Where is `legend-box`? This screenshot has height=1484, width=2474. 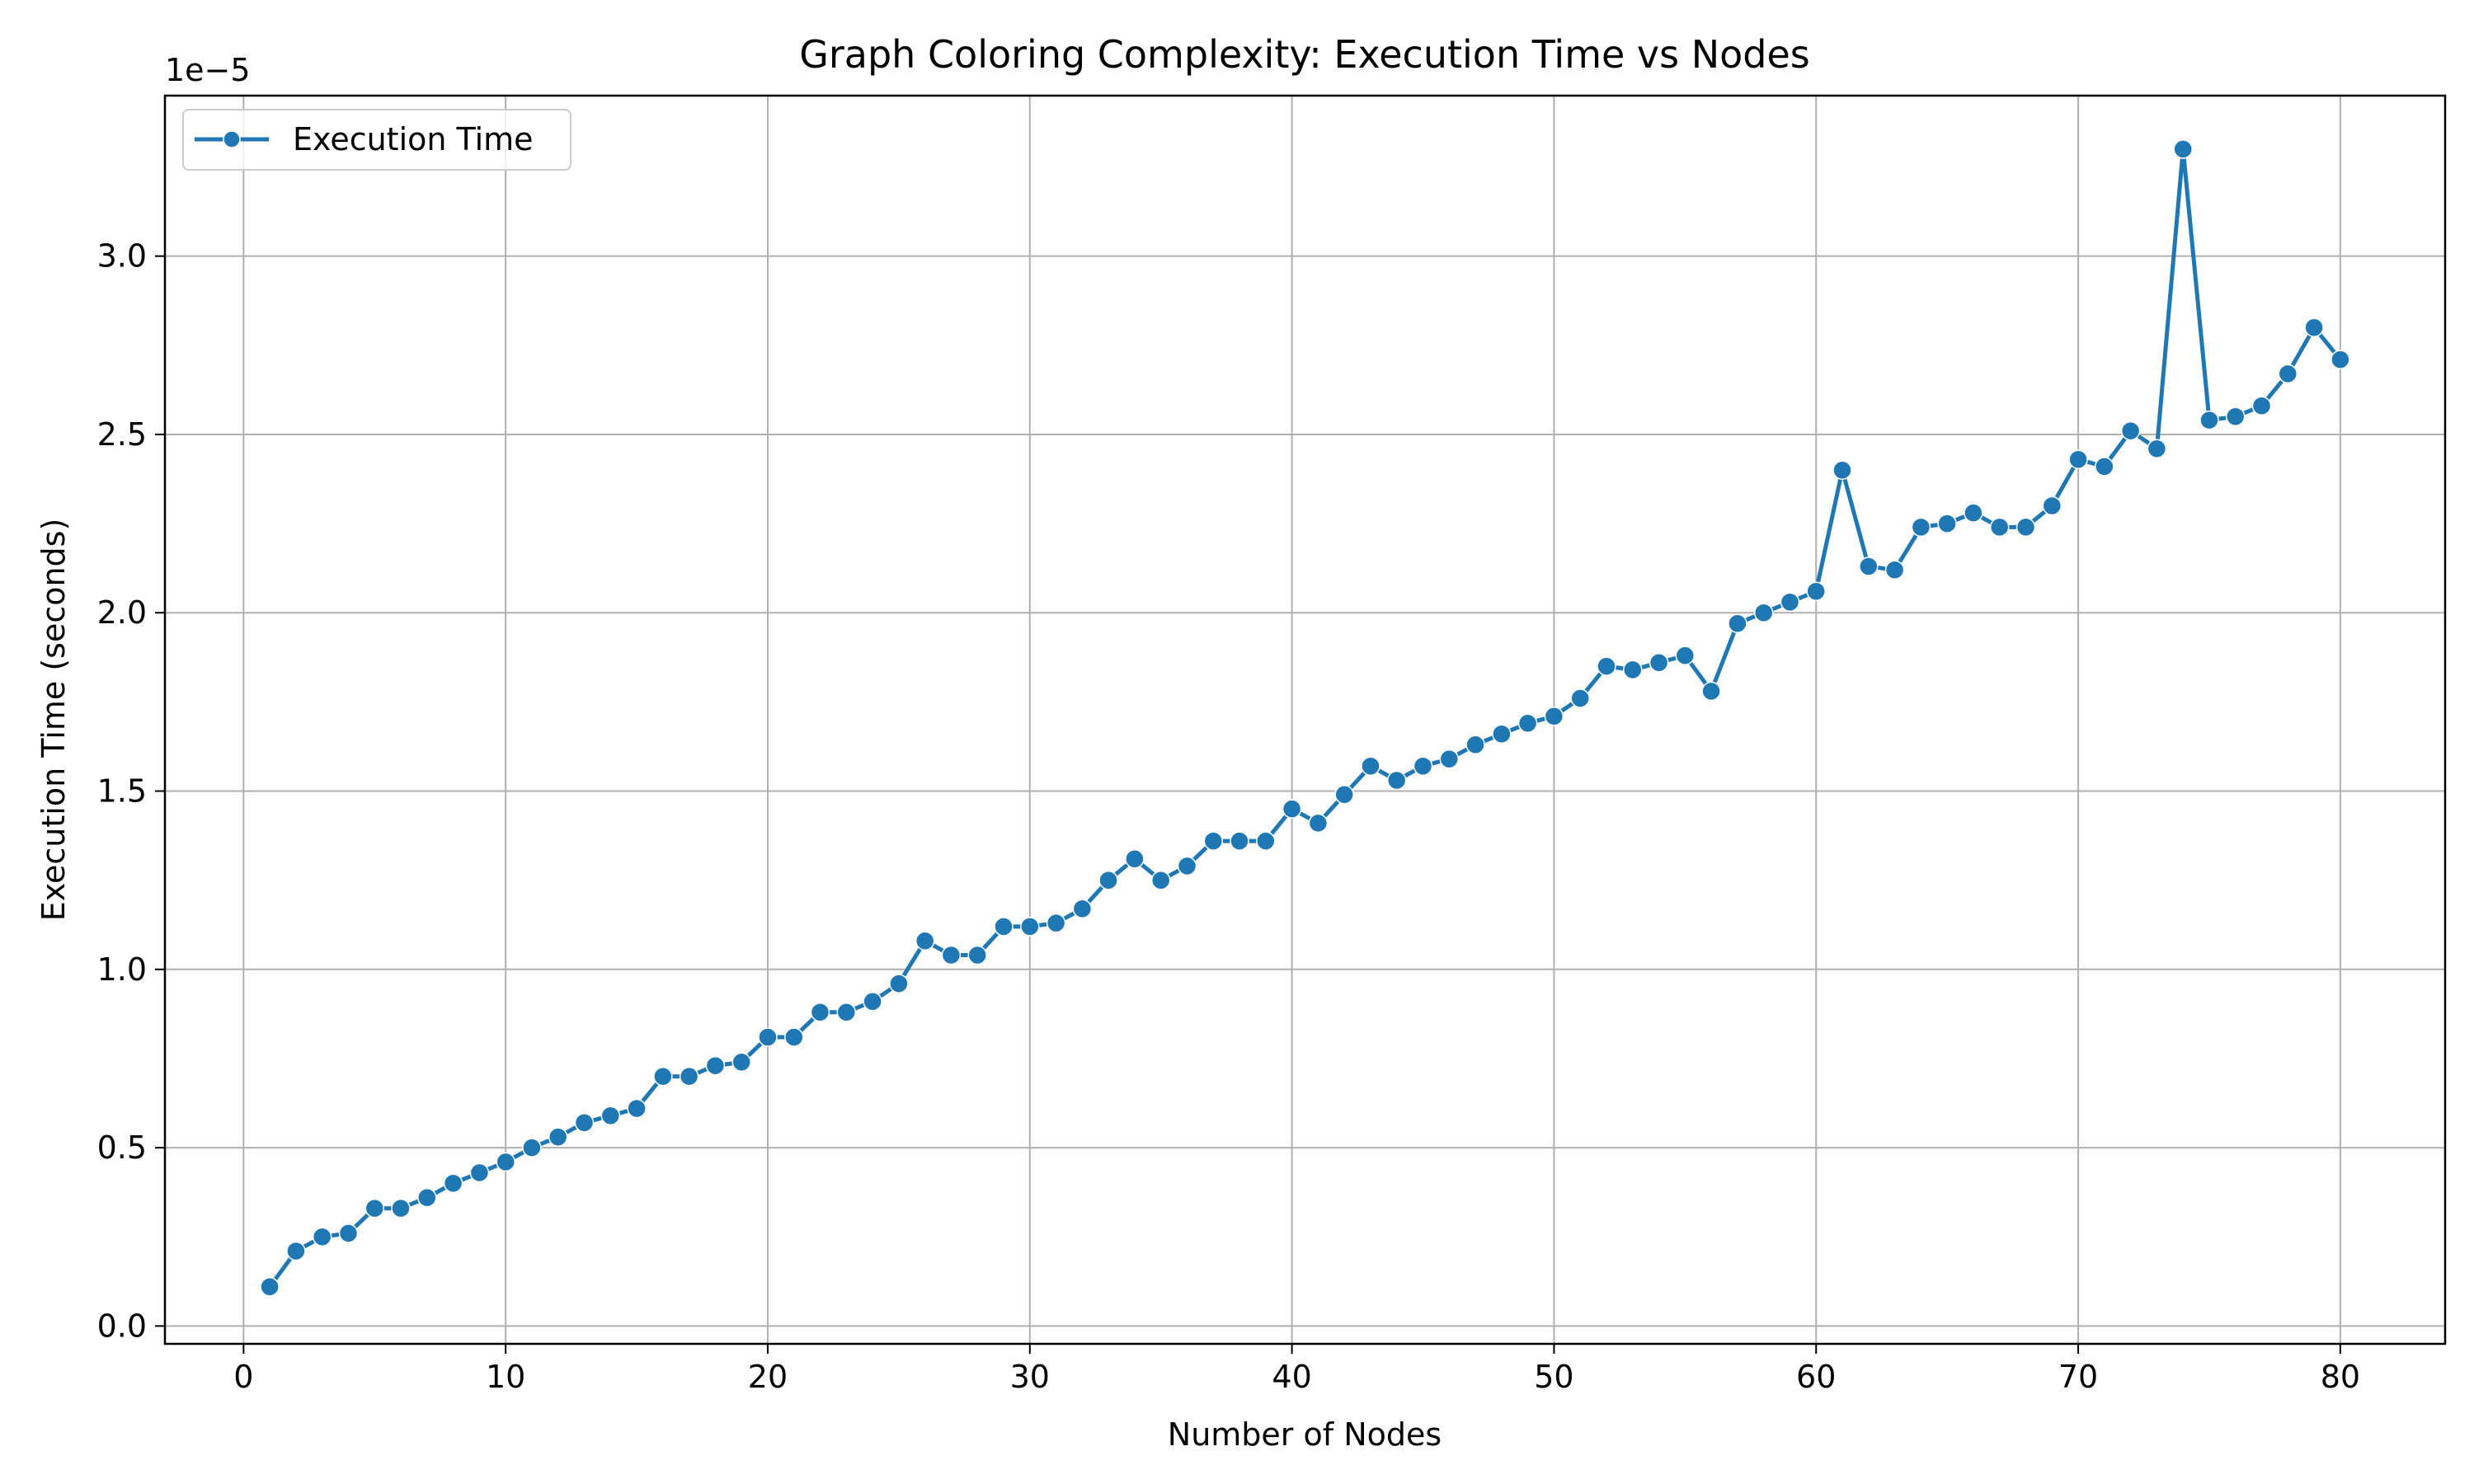
legend-box is located at coordinates (376, 140).